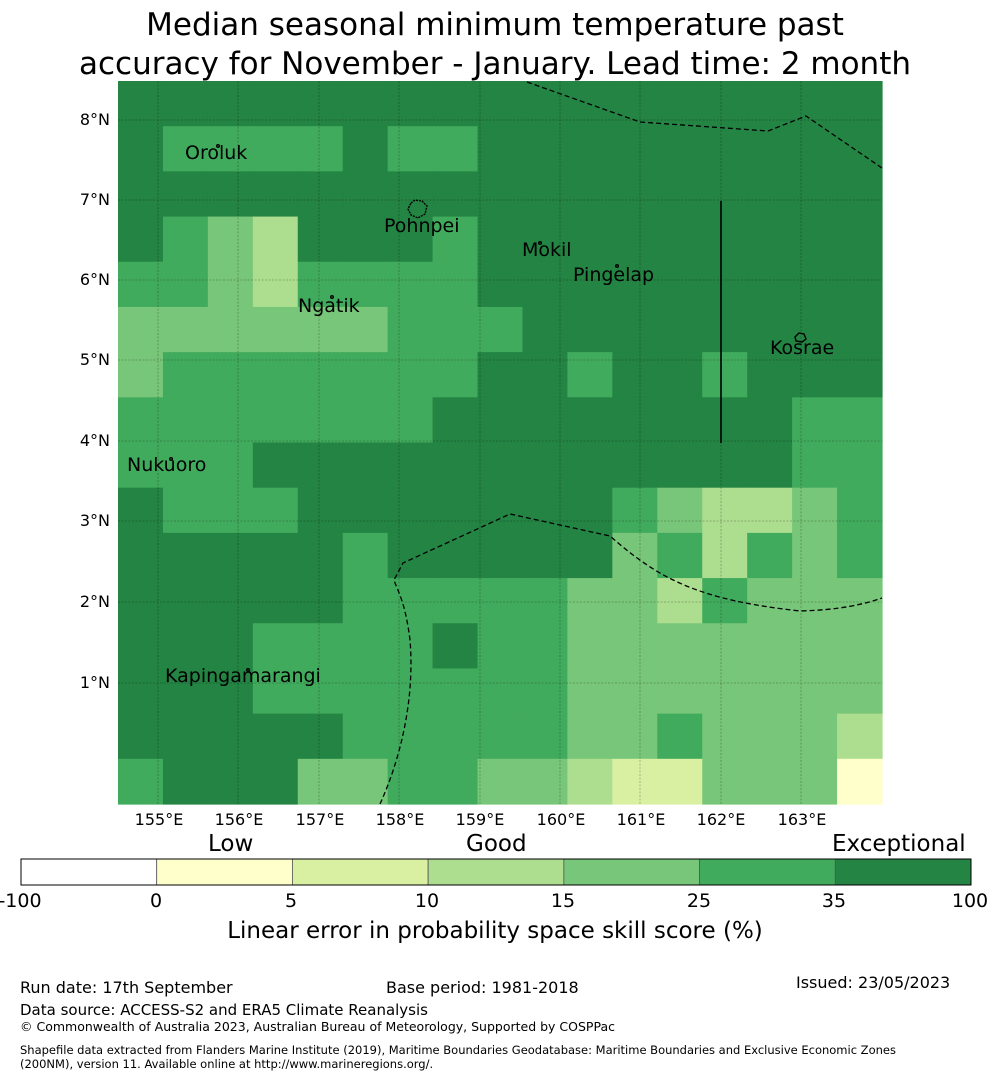 Image resolution: width=990 pixels, height=1080 pixels. Describe the element at coordinates (291, 901) in the screenshot. I see `colorbar-tick-label: 5` at that location.